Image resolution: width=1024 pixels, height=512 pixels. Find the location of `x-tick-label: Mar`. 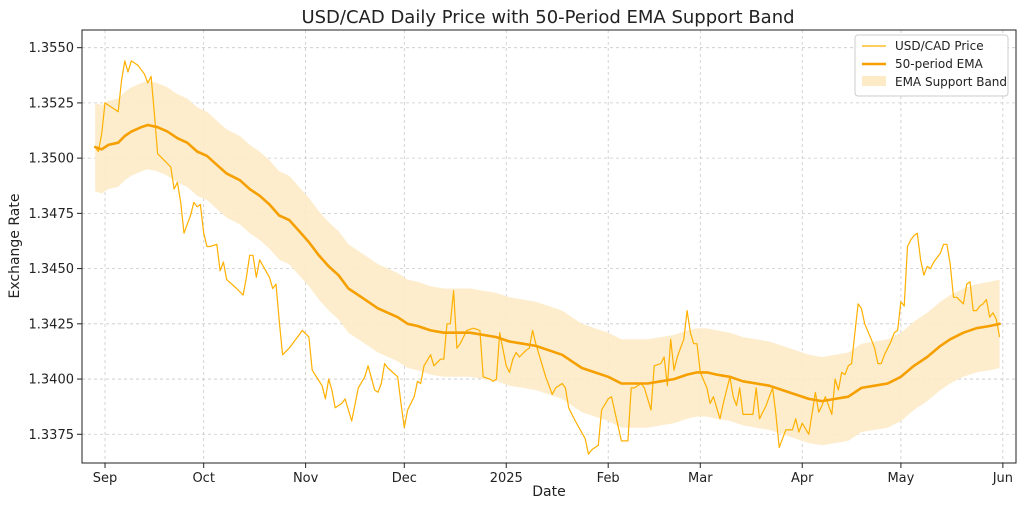

x-tick-label: Mar is located at coordinates (700, 478).